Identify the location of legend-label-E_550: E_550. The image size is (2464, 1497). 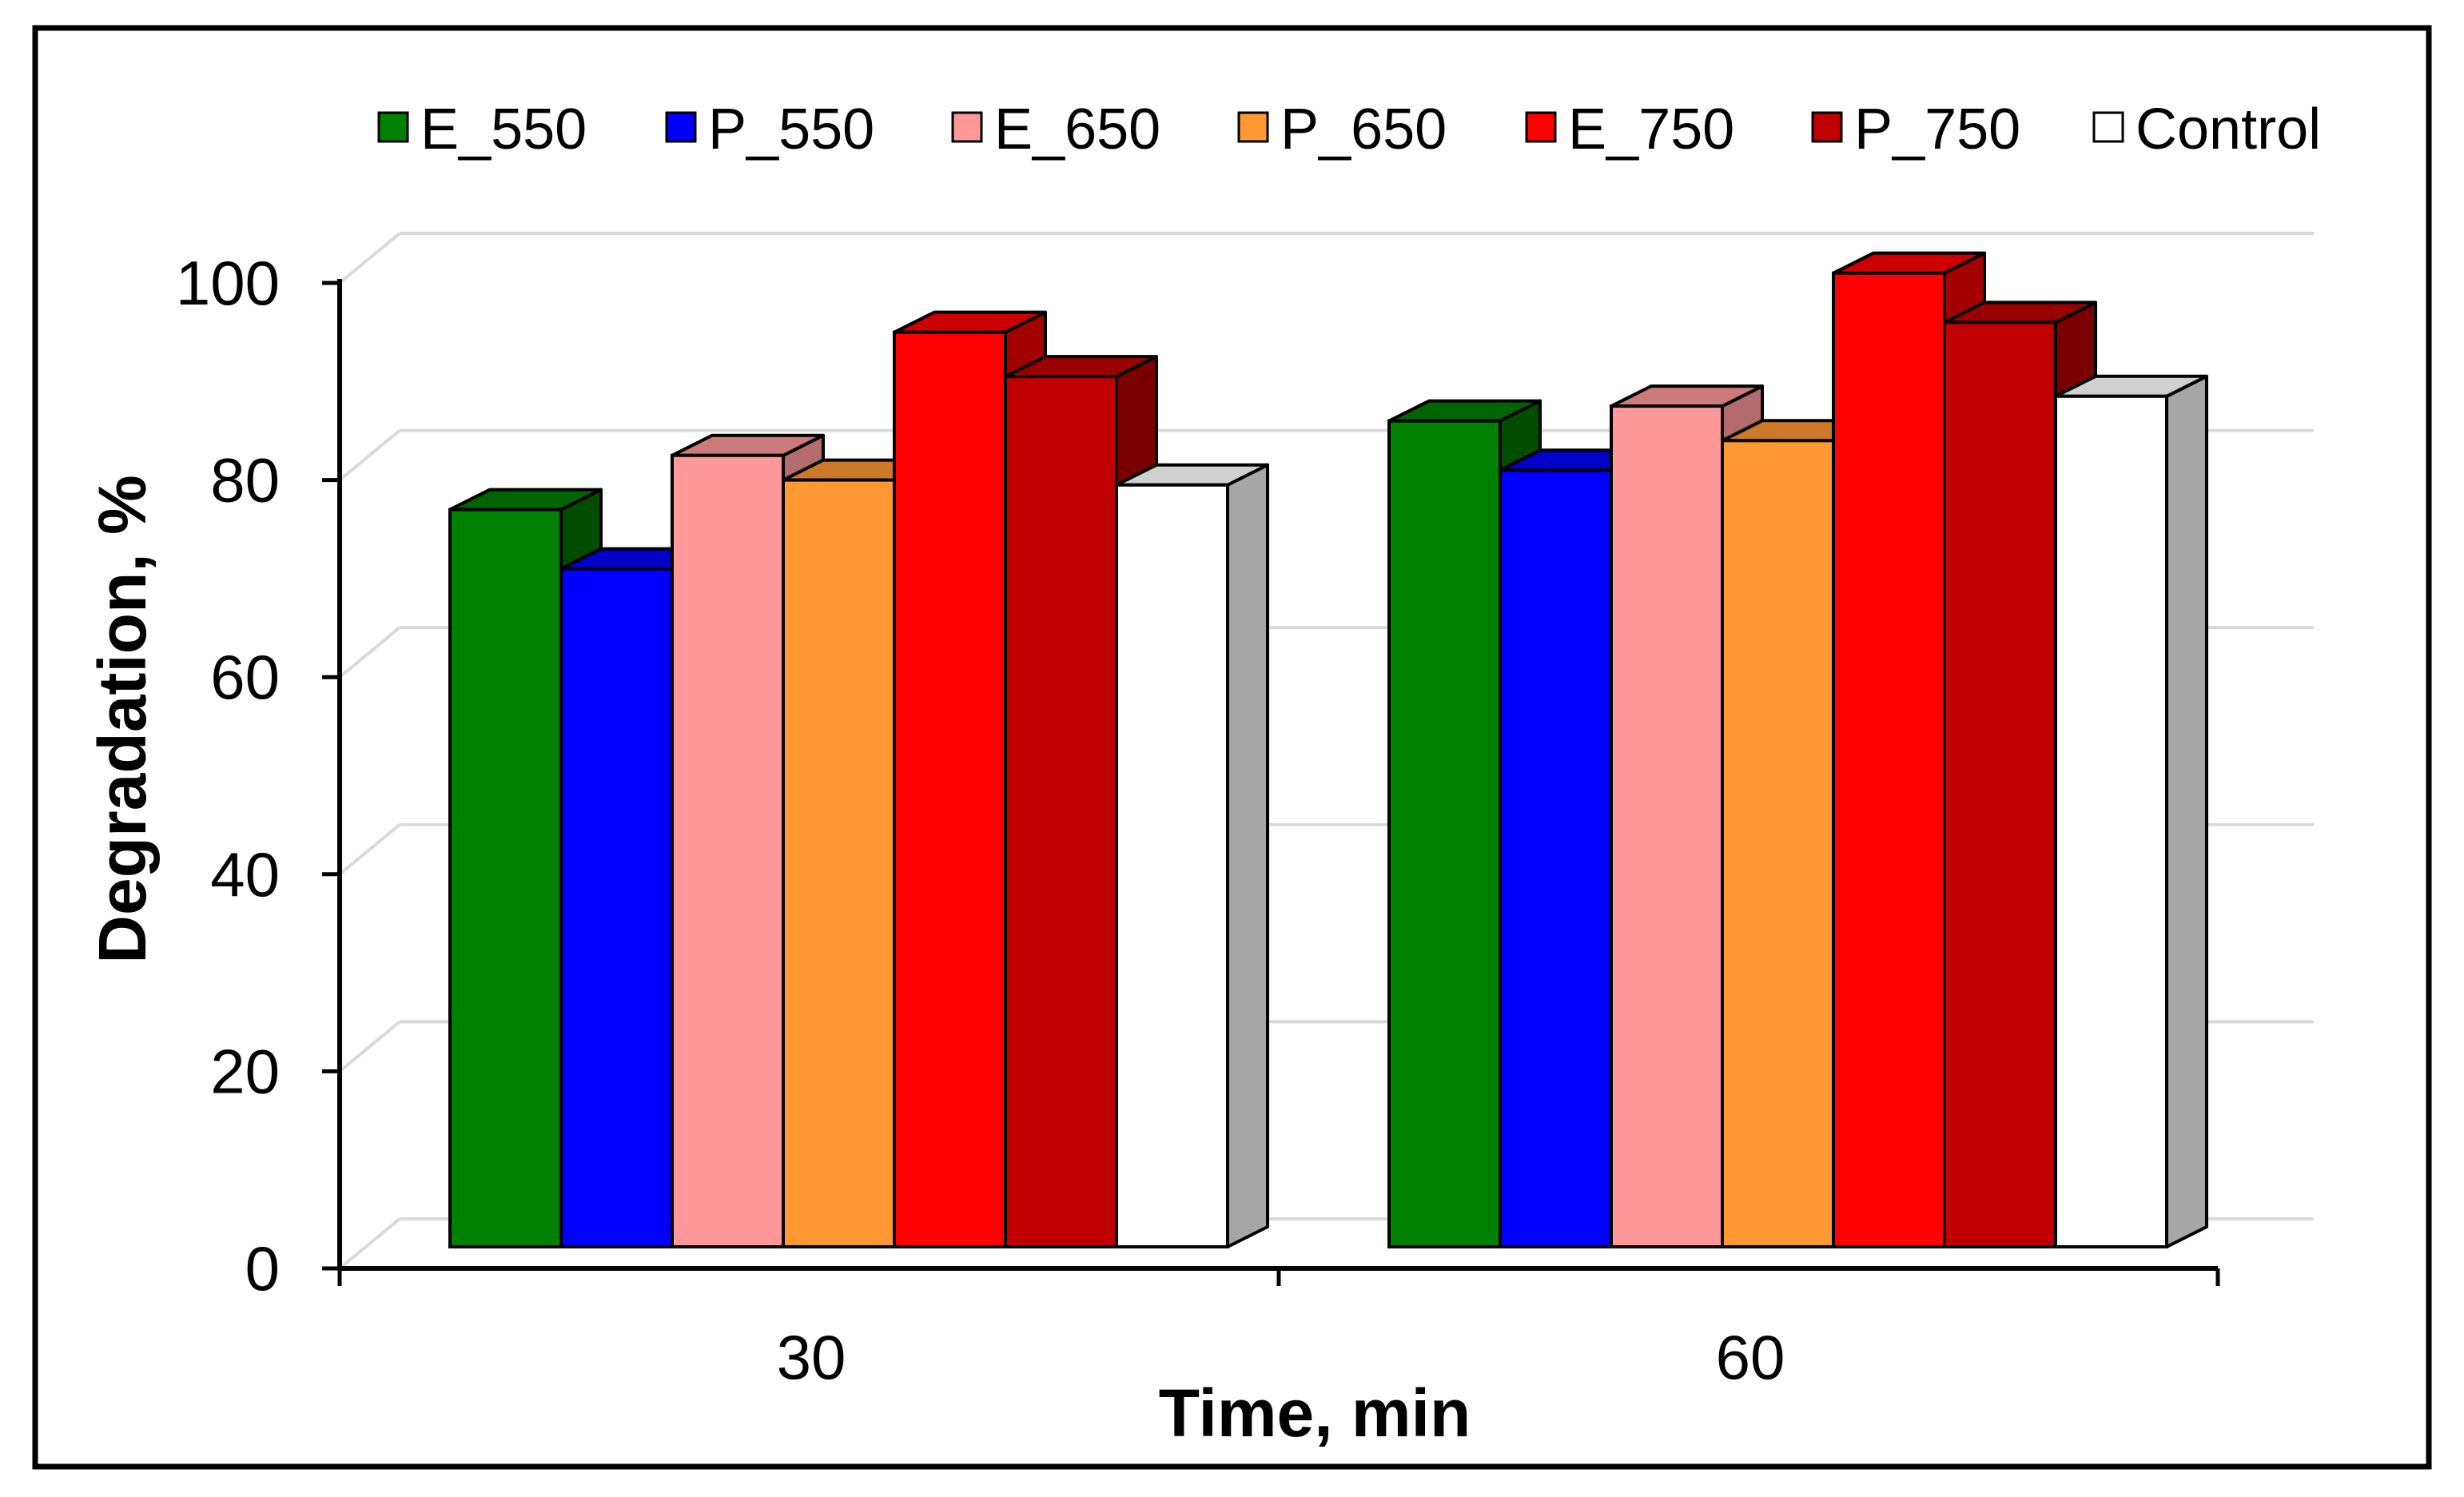
(503, 129).